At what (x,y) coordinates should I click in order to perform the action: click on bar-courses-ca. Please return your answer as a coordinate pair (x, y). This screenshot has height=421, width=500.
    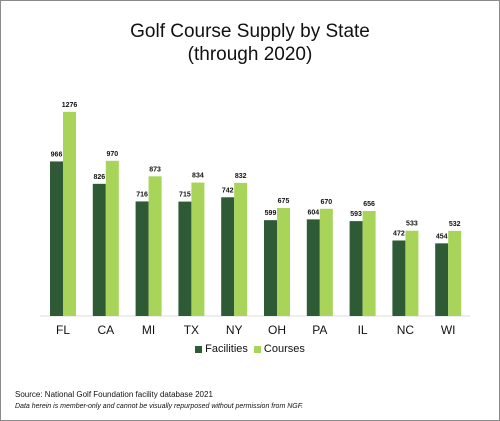
    Looking at the image, I should click on (112, 238).